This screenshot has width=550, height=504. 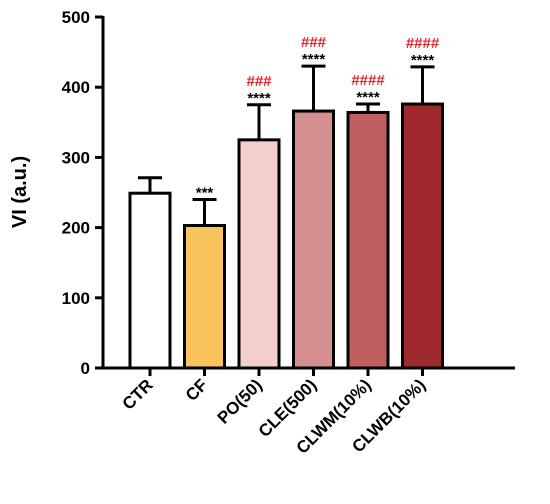 What do you see at coordinates (76, 228) in the screenshot?
I see `y-tick-label: 200` at bounding box center [76, 228].